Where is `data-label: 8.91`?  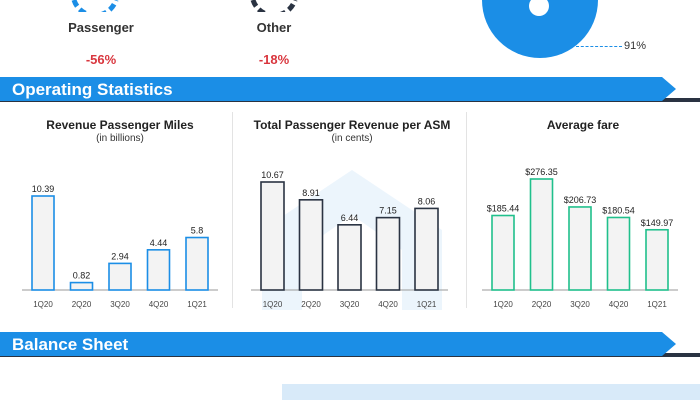 data-label: 8.91 is located at coordinates (311, 193).